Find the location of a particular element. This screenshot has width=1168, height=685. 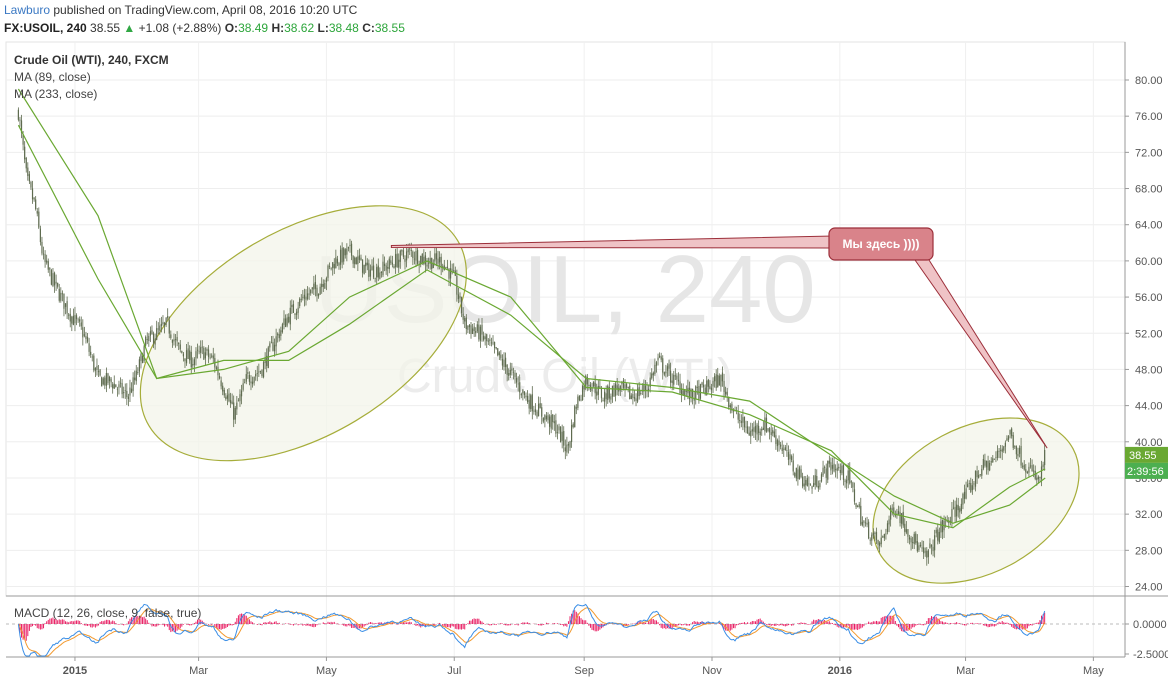

time-tick-label: Sep is located at coordinates (584, 671).